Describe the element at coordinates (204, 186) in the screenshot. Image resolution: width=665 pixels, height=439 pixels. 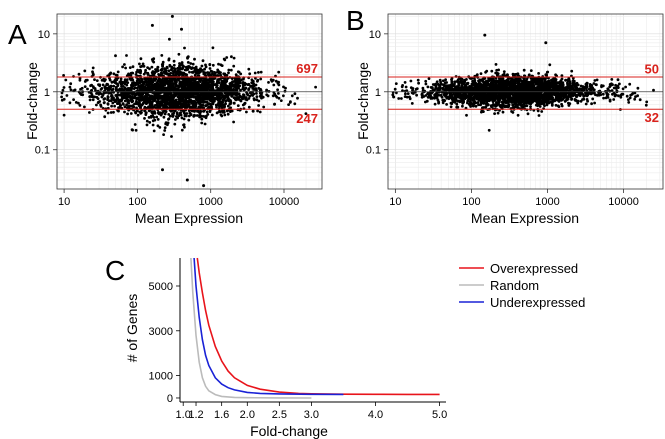
I see `panel-a-outlier-point` at that location.